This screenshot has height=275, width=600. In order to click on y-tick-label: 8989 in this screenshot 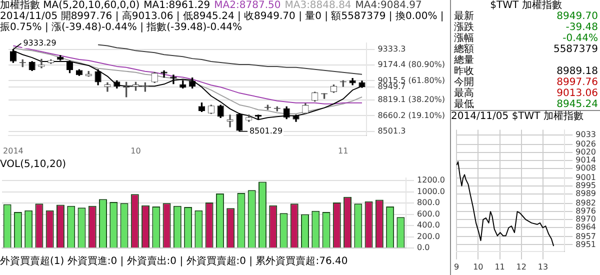, I will do `click(586, 193)`.